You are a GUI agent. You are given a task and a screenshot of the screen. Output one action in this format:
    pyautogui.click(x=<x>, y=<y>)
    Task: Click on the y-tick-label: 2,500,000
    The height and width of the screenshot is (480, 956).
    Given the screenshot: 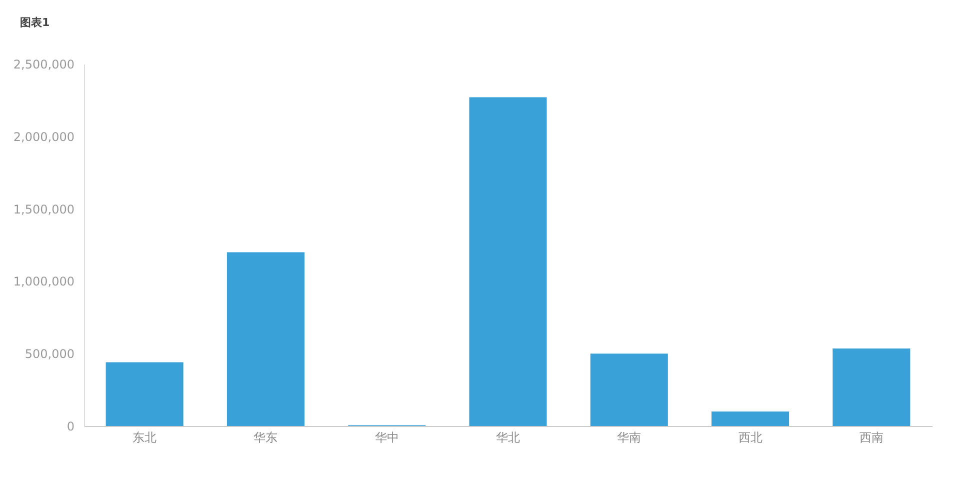 What is the action you would take?
    pyautogui.click(x=43, y=65)
    